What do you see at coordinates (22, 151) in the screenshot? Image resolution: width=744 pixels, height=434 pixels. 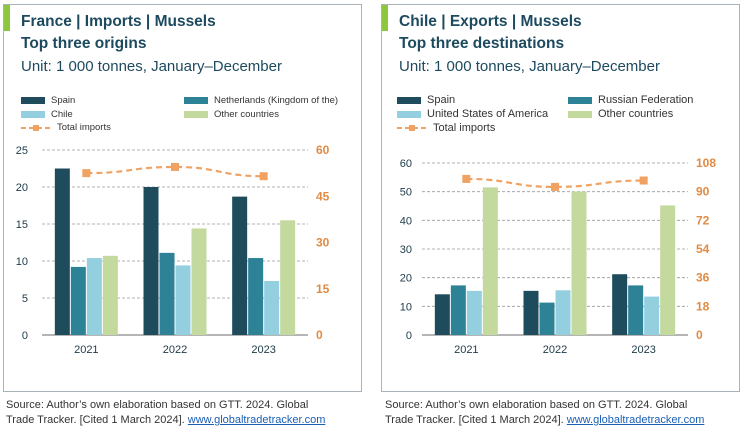 I see `y-tick-label: 25` at bounding box center [22, 151].